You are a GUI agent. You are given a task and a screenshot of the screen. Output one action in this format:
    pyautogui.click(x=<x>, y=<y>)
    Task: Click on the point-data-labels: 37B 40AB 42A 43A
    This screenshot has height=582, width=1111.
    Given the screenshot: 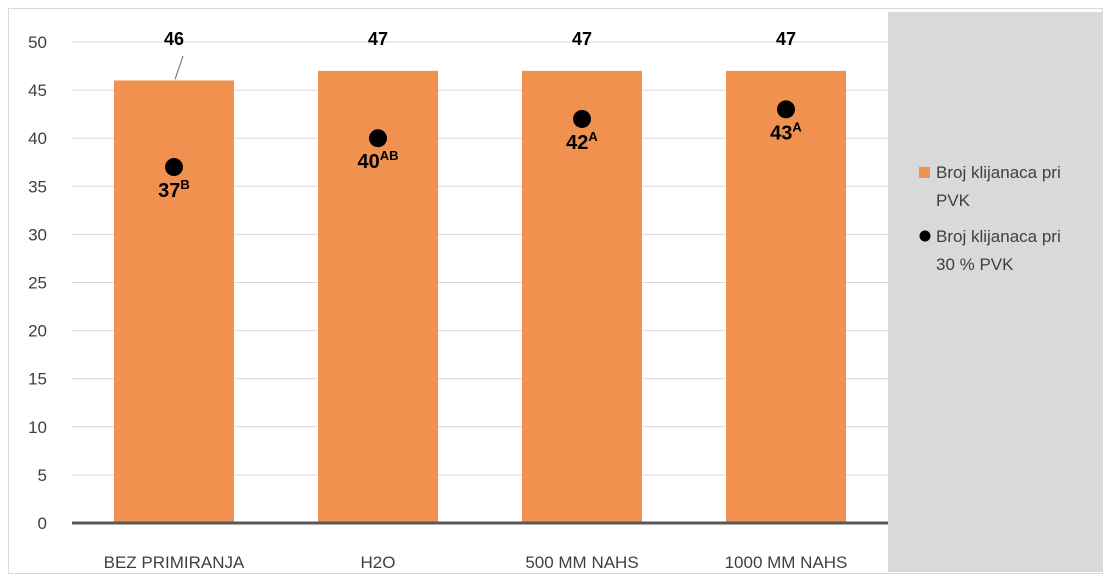 What is the action you would take?
    pyautogui.click(x=480, y=160)
    